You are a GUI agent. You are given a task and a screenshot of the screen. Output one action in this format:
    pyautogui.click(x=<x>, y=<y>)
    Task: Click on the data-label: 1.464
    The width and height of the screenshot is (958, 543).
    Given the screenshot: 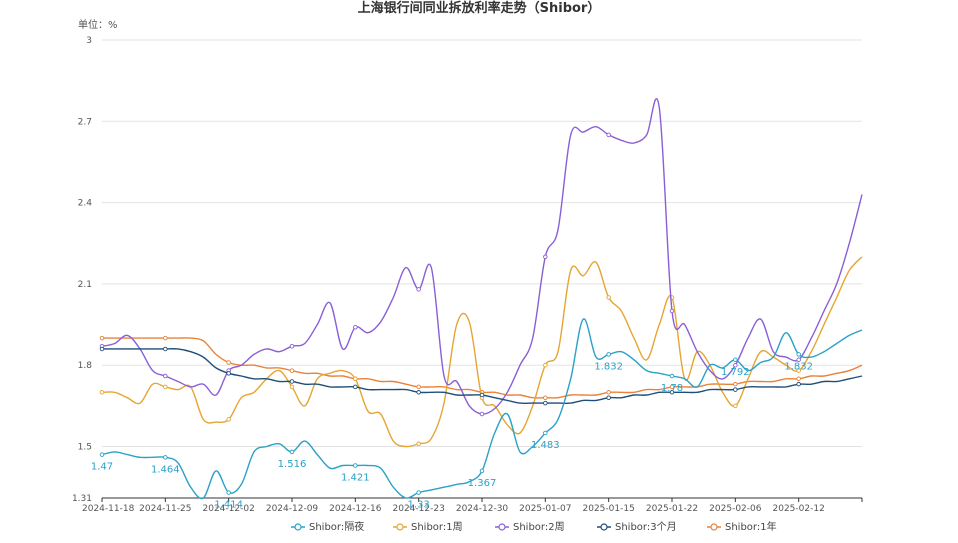 What is the action you would take?
    pyautogui.click(x=165, y=469)
    